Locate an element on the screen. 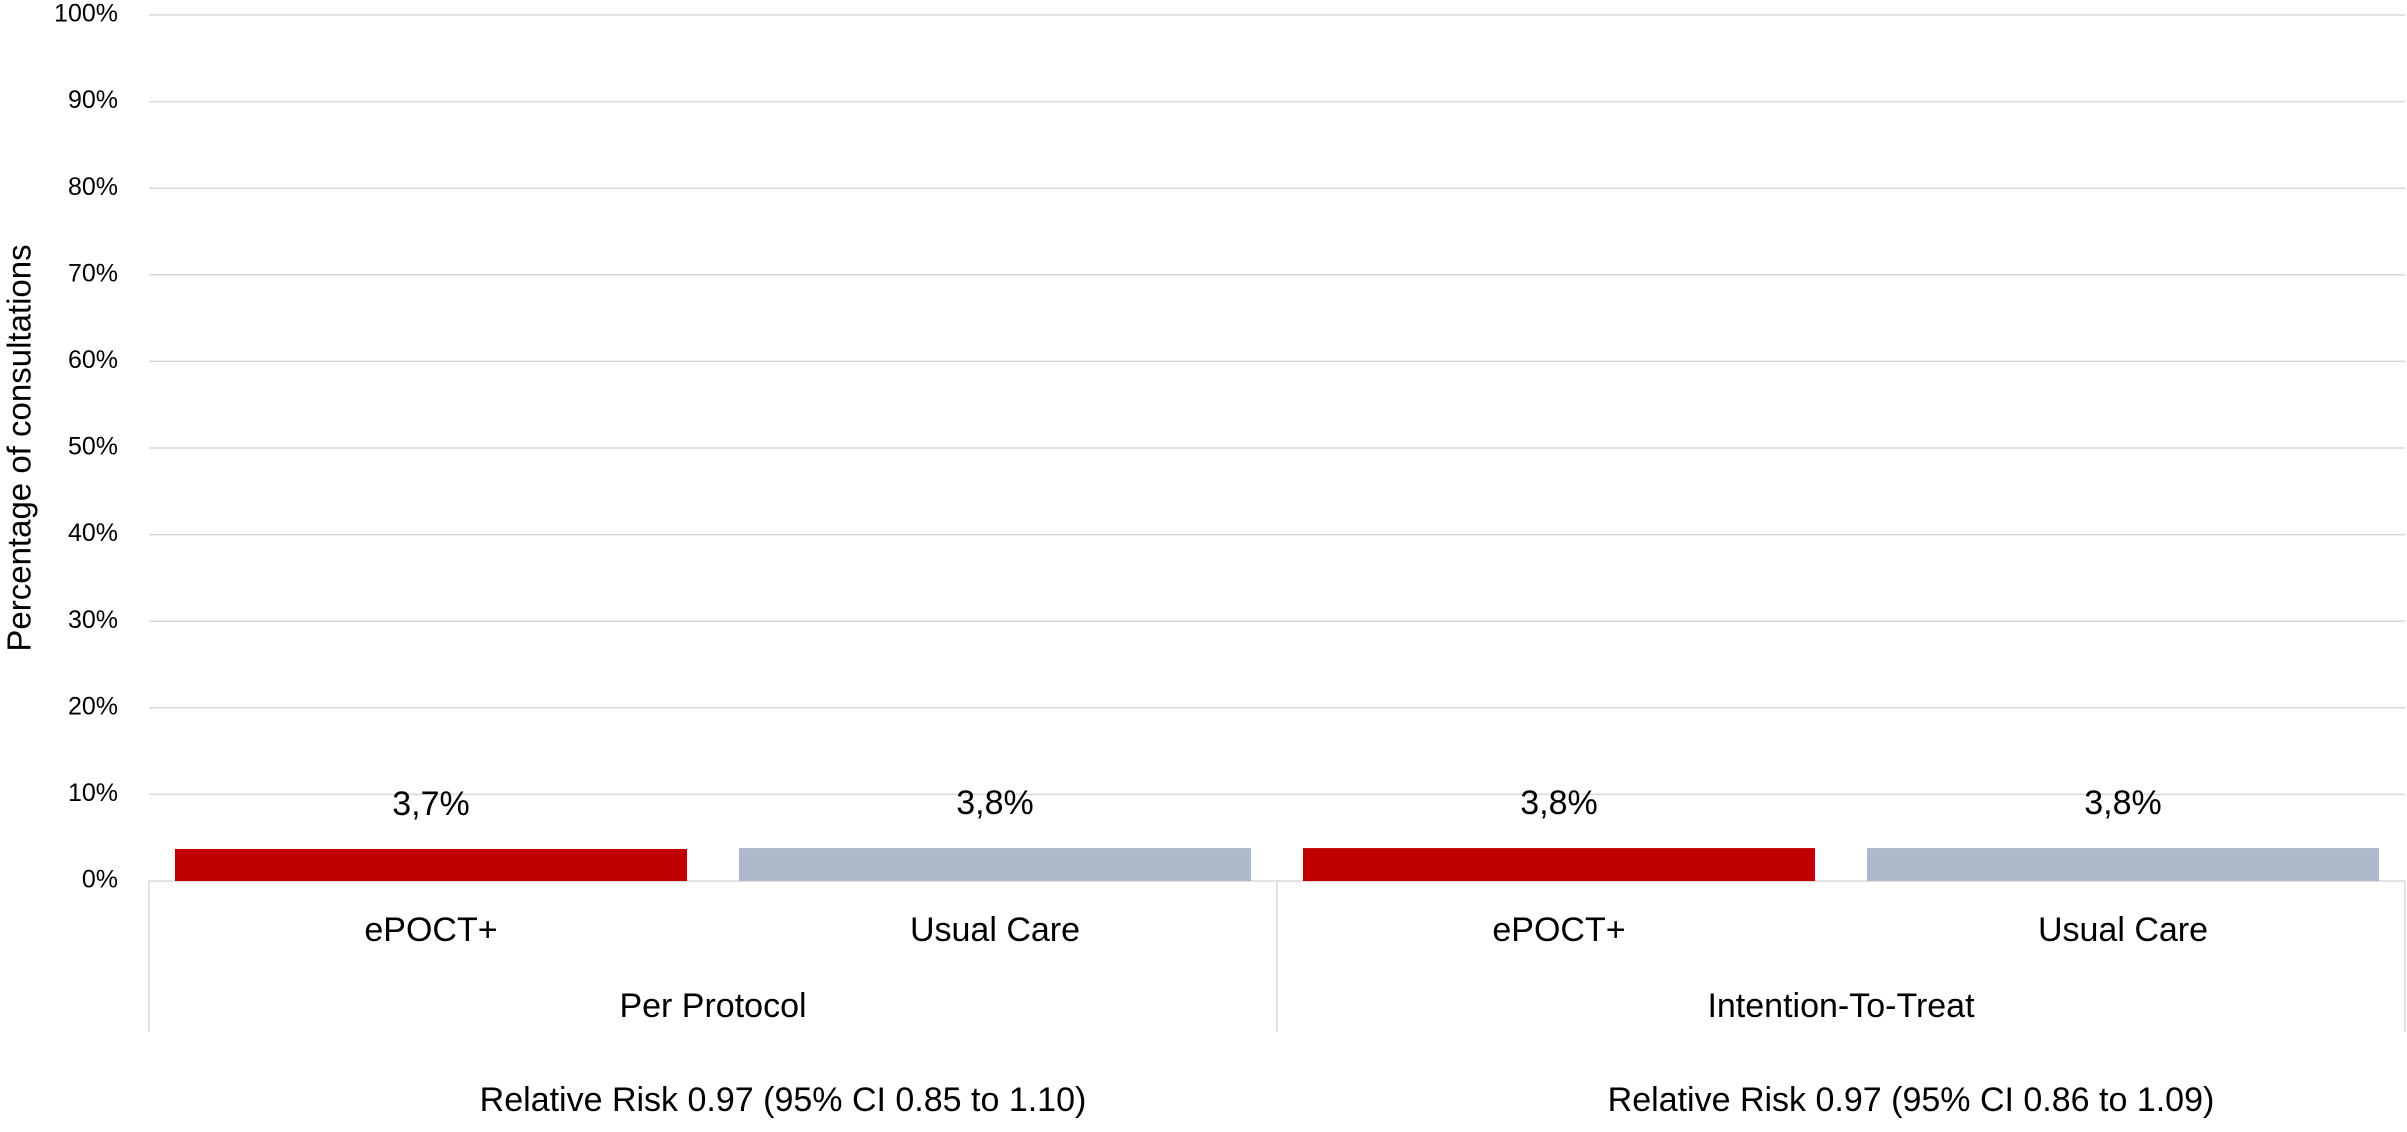 The image size is (2407, 1132). y-tick-label: 20% is located at coordinates (93, 706).